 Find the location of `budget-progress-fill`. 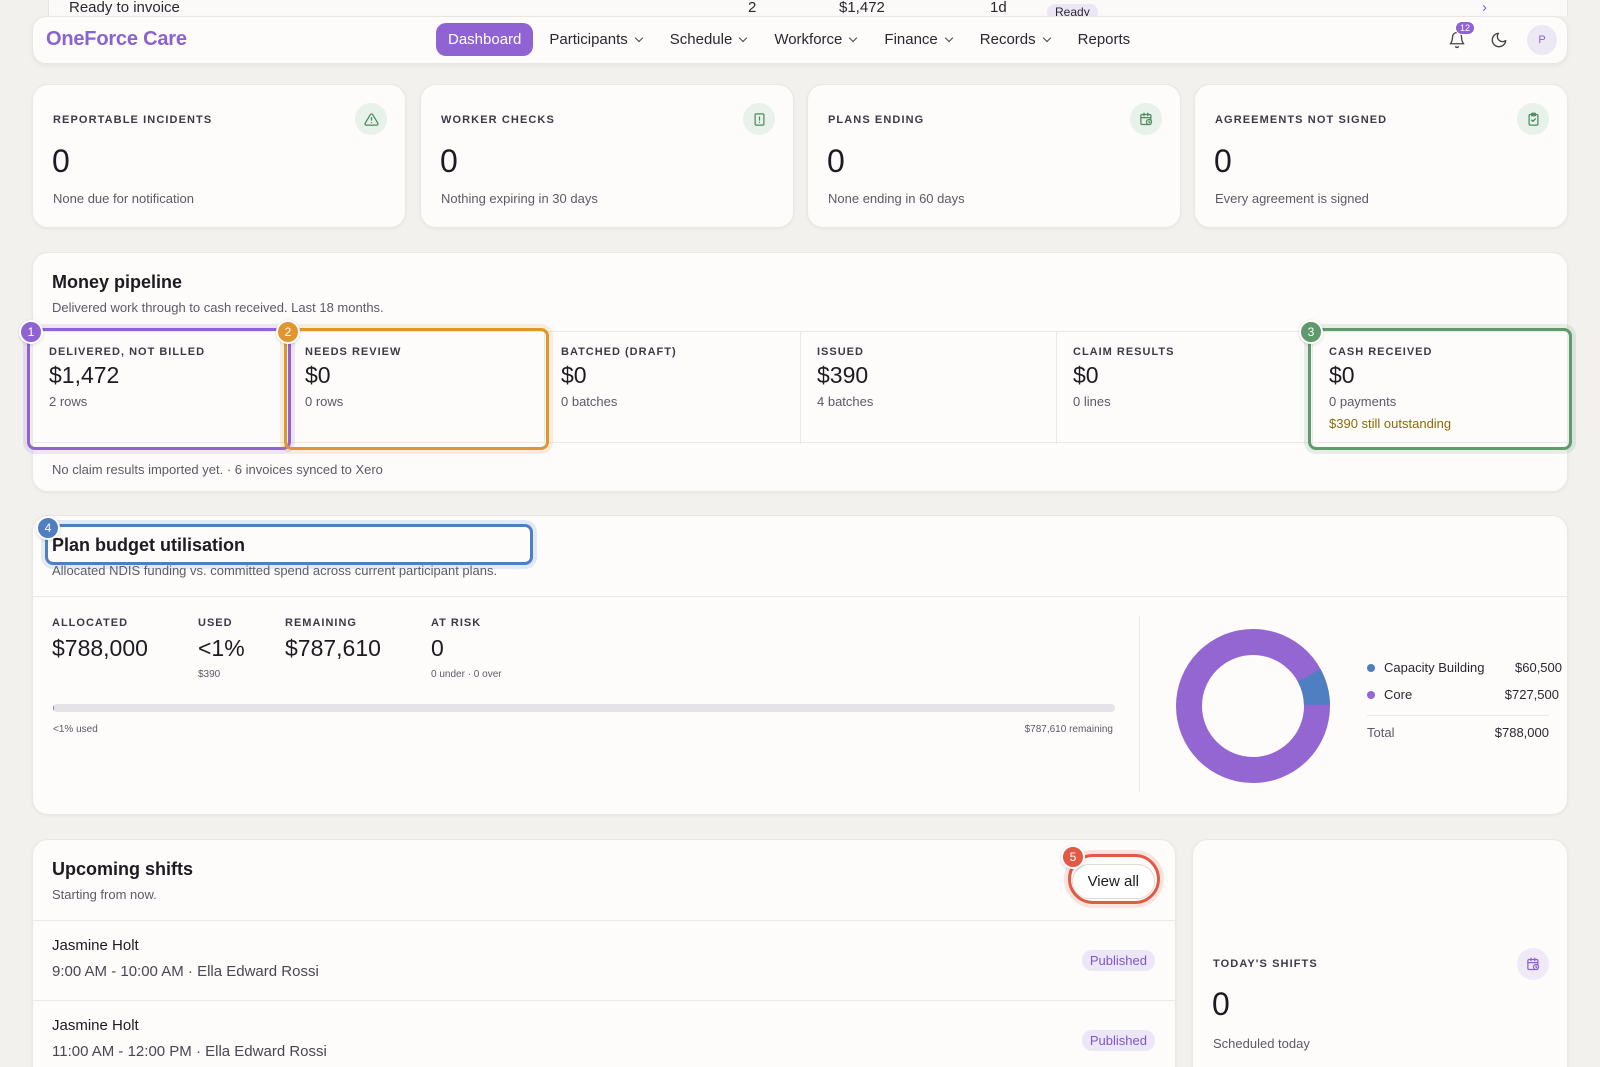

budget-progress-fill is located at coordinates (53, 708).